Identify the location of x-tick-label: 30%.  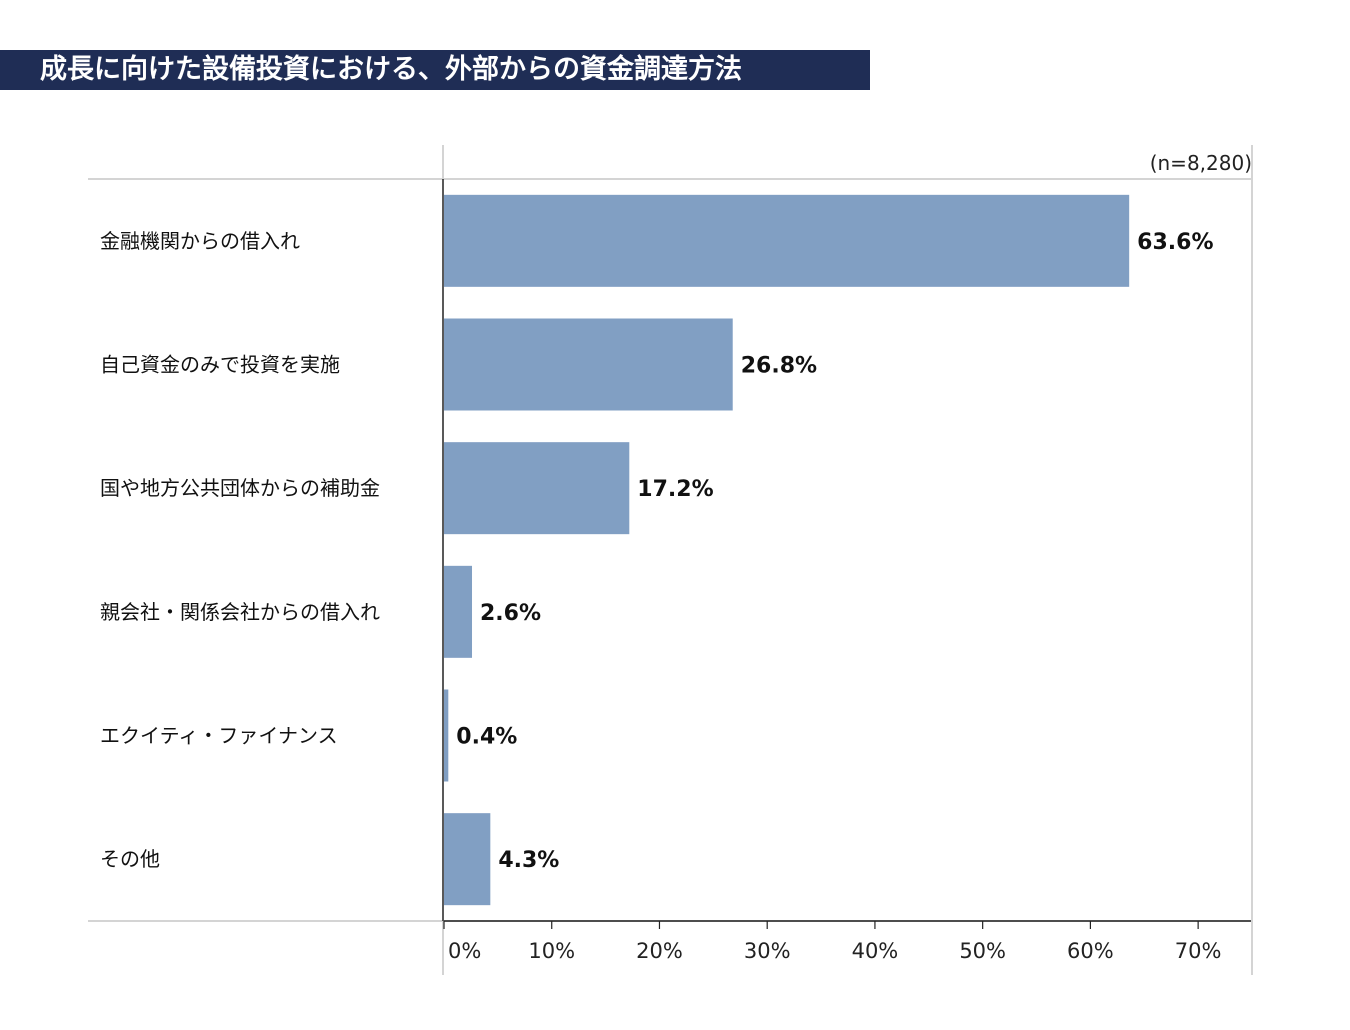
(767, 951).